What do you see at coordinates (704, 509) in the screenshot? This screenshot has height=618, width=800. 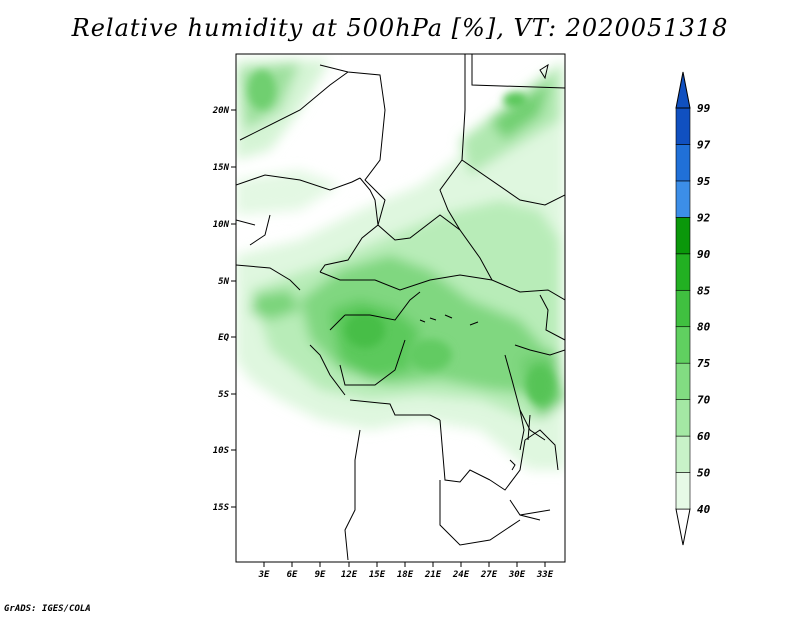 I see `colorbar-label: 40` at bounding box center [704, 509].